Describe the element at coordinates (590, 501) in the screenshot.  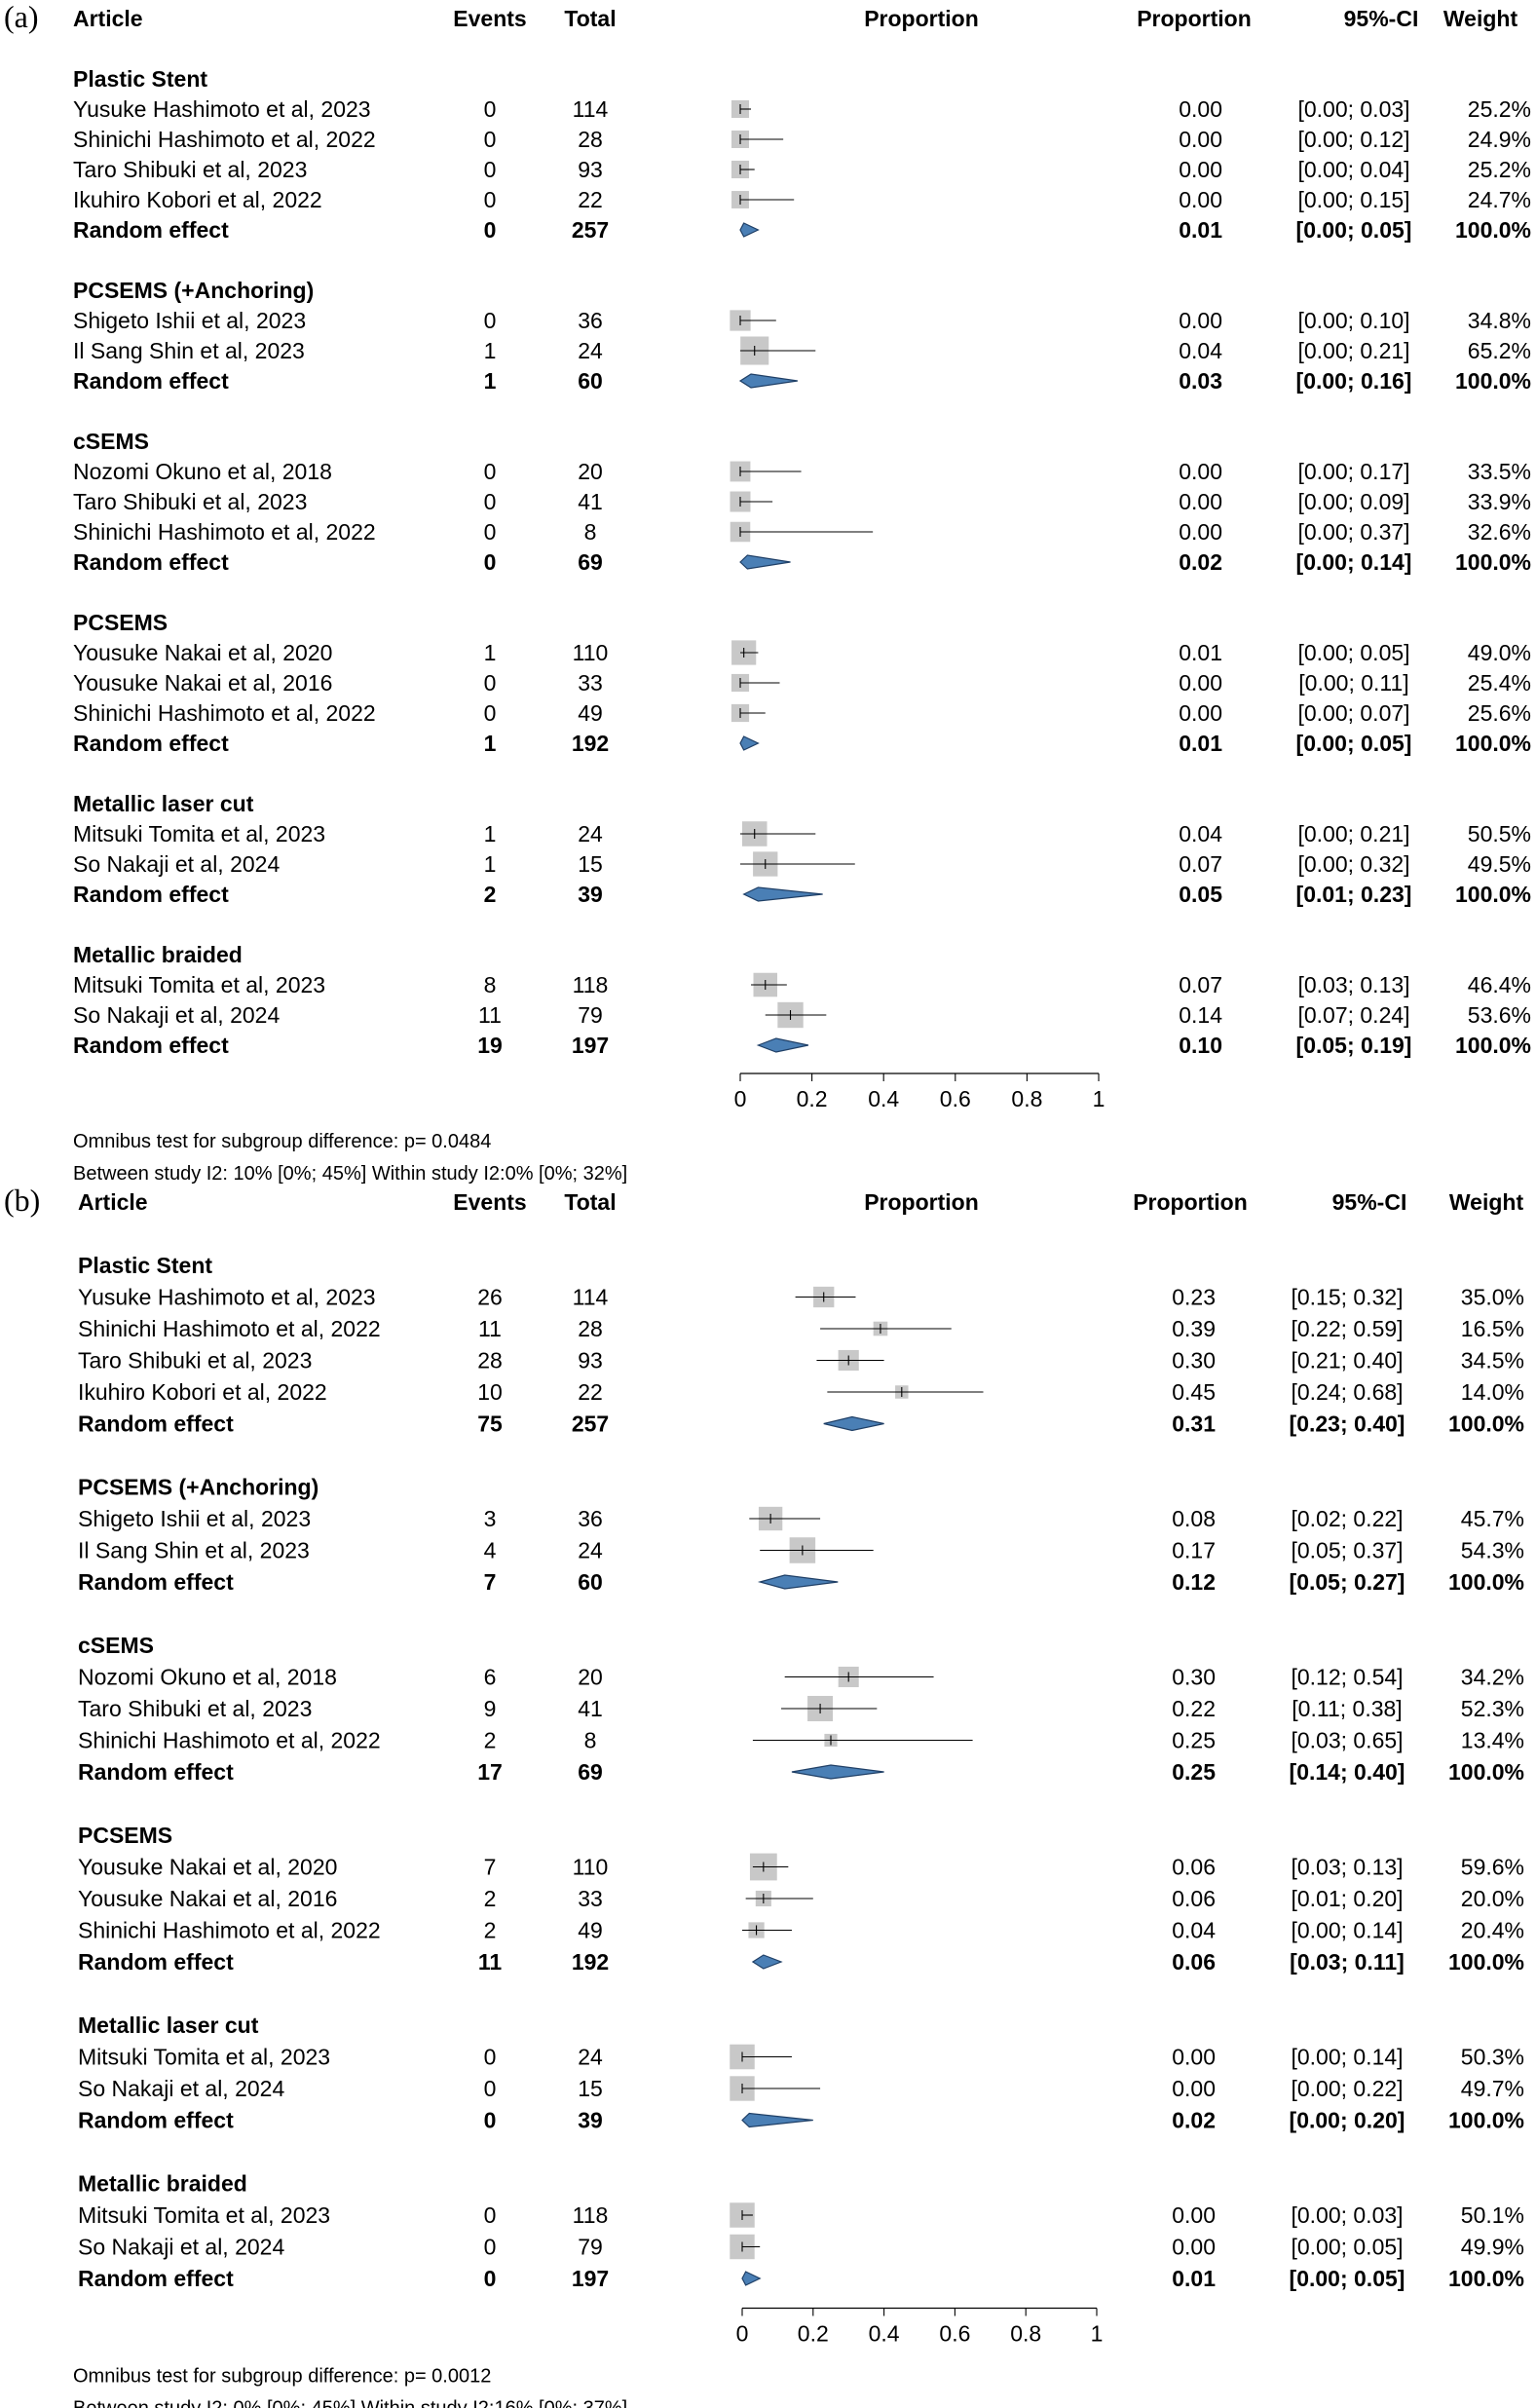
I see `panel-a-study-total: 41` at that location.